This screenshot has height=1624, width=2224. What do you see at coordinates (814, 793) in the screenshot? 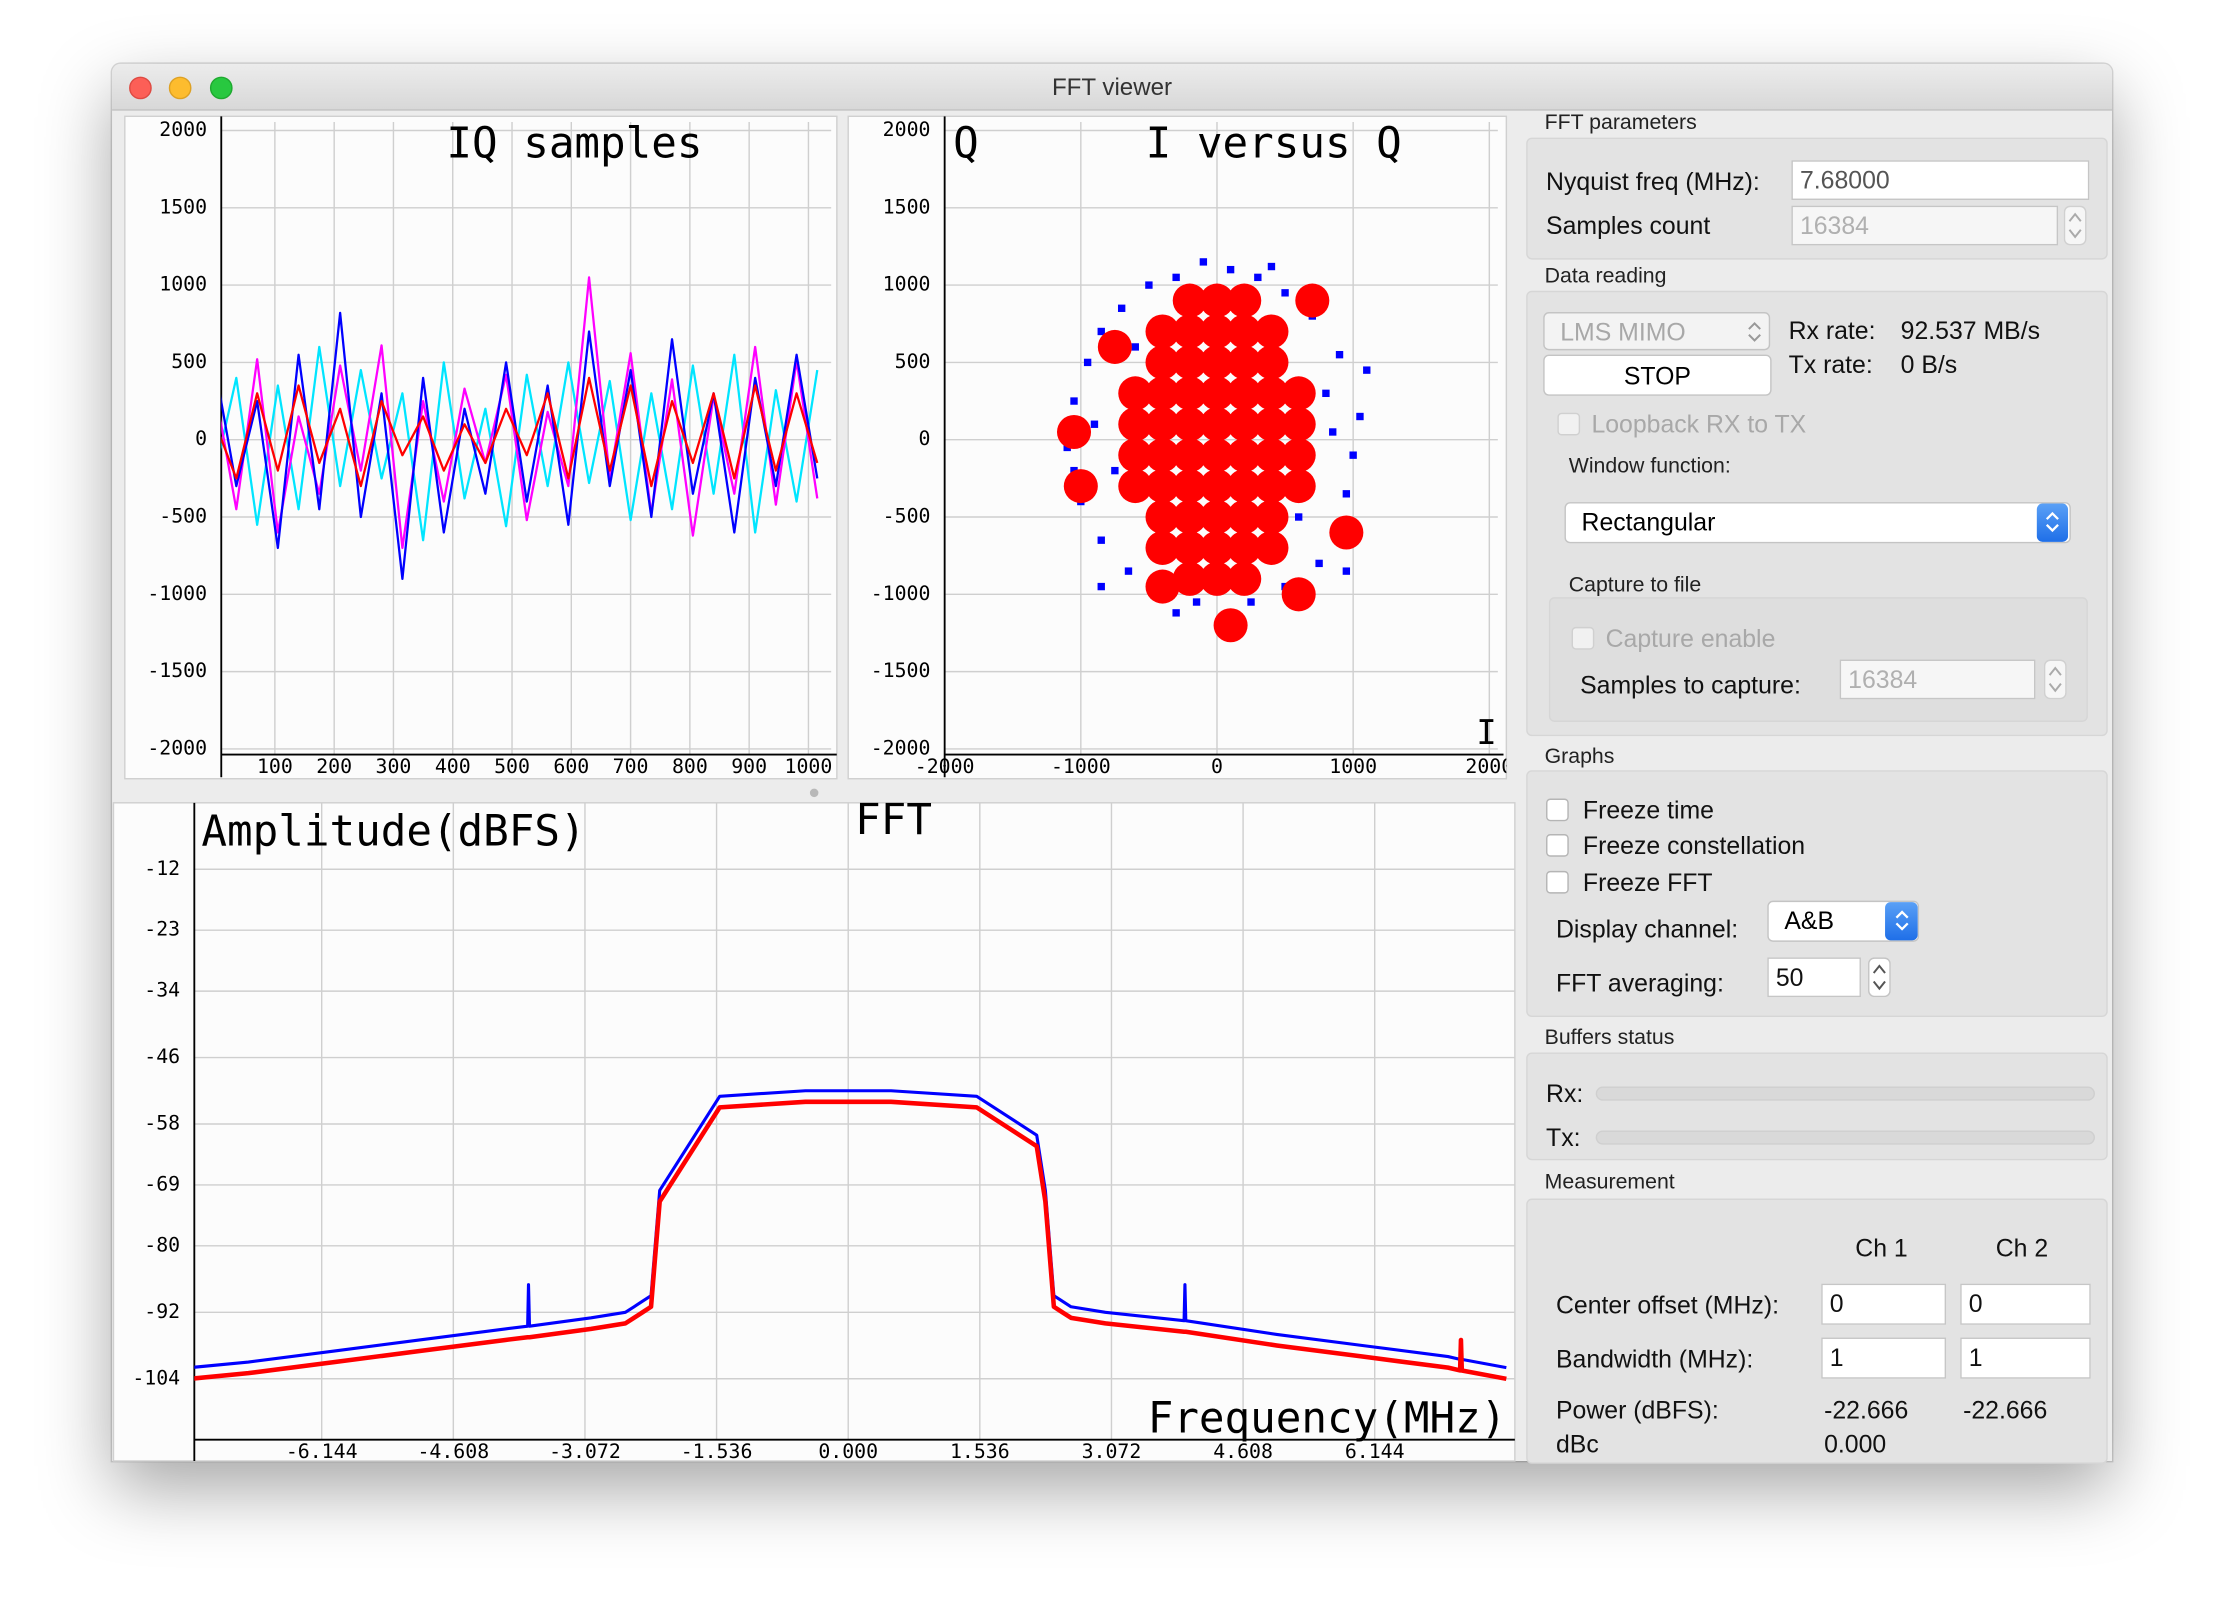
I see `splitter-handle` at bounding box center [814, 793].